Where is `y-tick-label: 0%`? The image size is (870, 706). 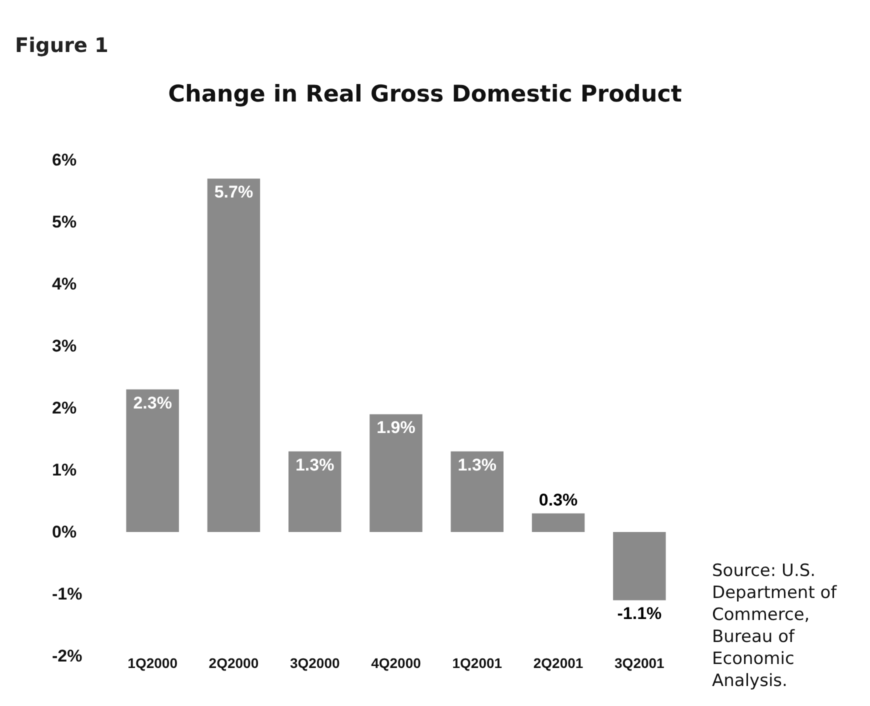 y-tick-label: 0% is located at coordinates (64, 532).